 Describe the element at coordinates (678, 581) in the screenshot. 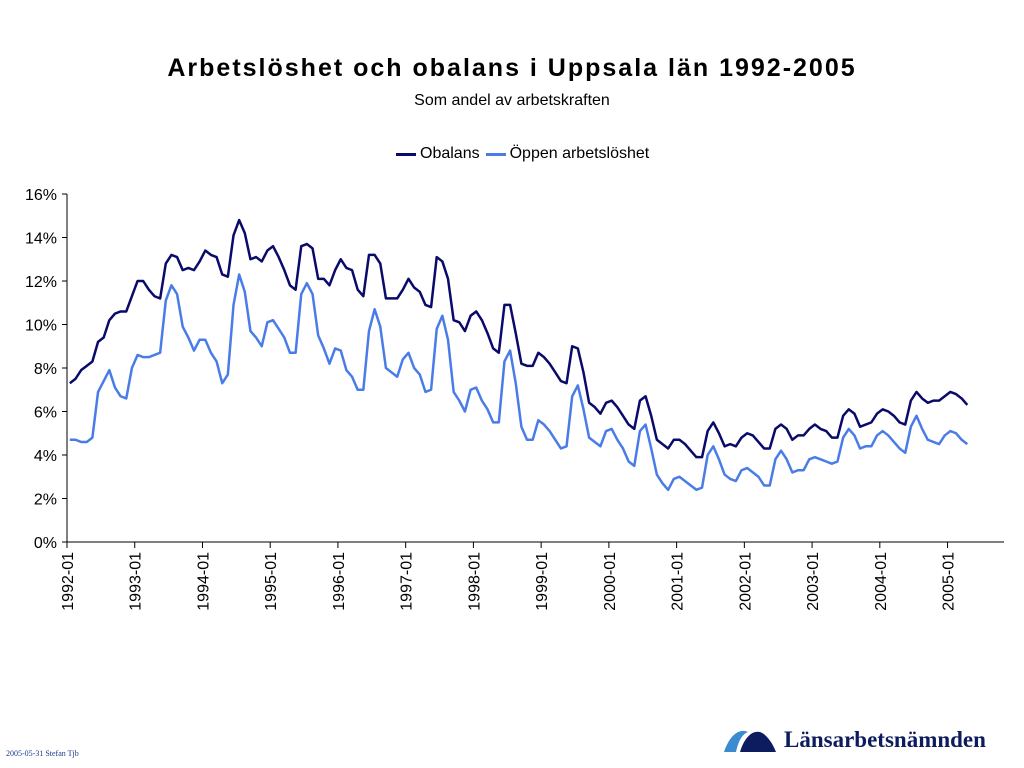

I see `x-tick-label: 2001-01` at that location.